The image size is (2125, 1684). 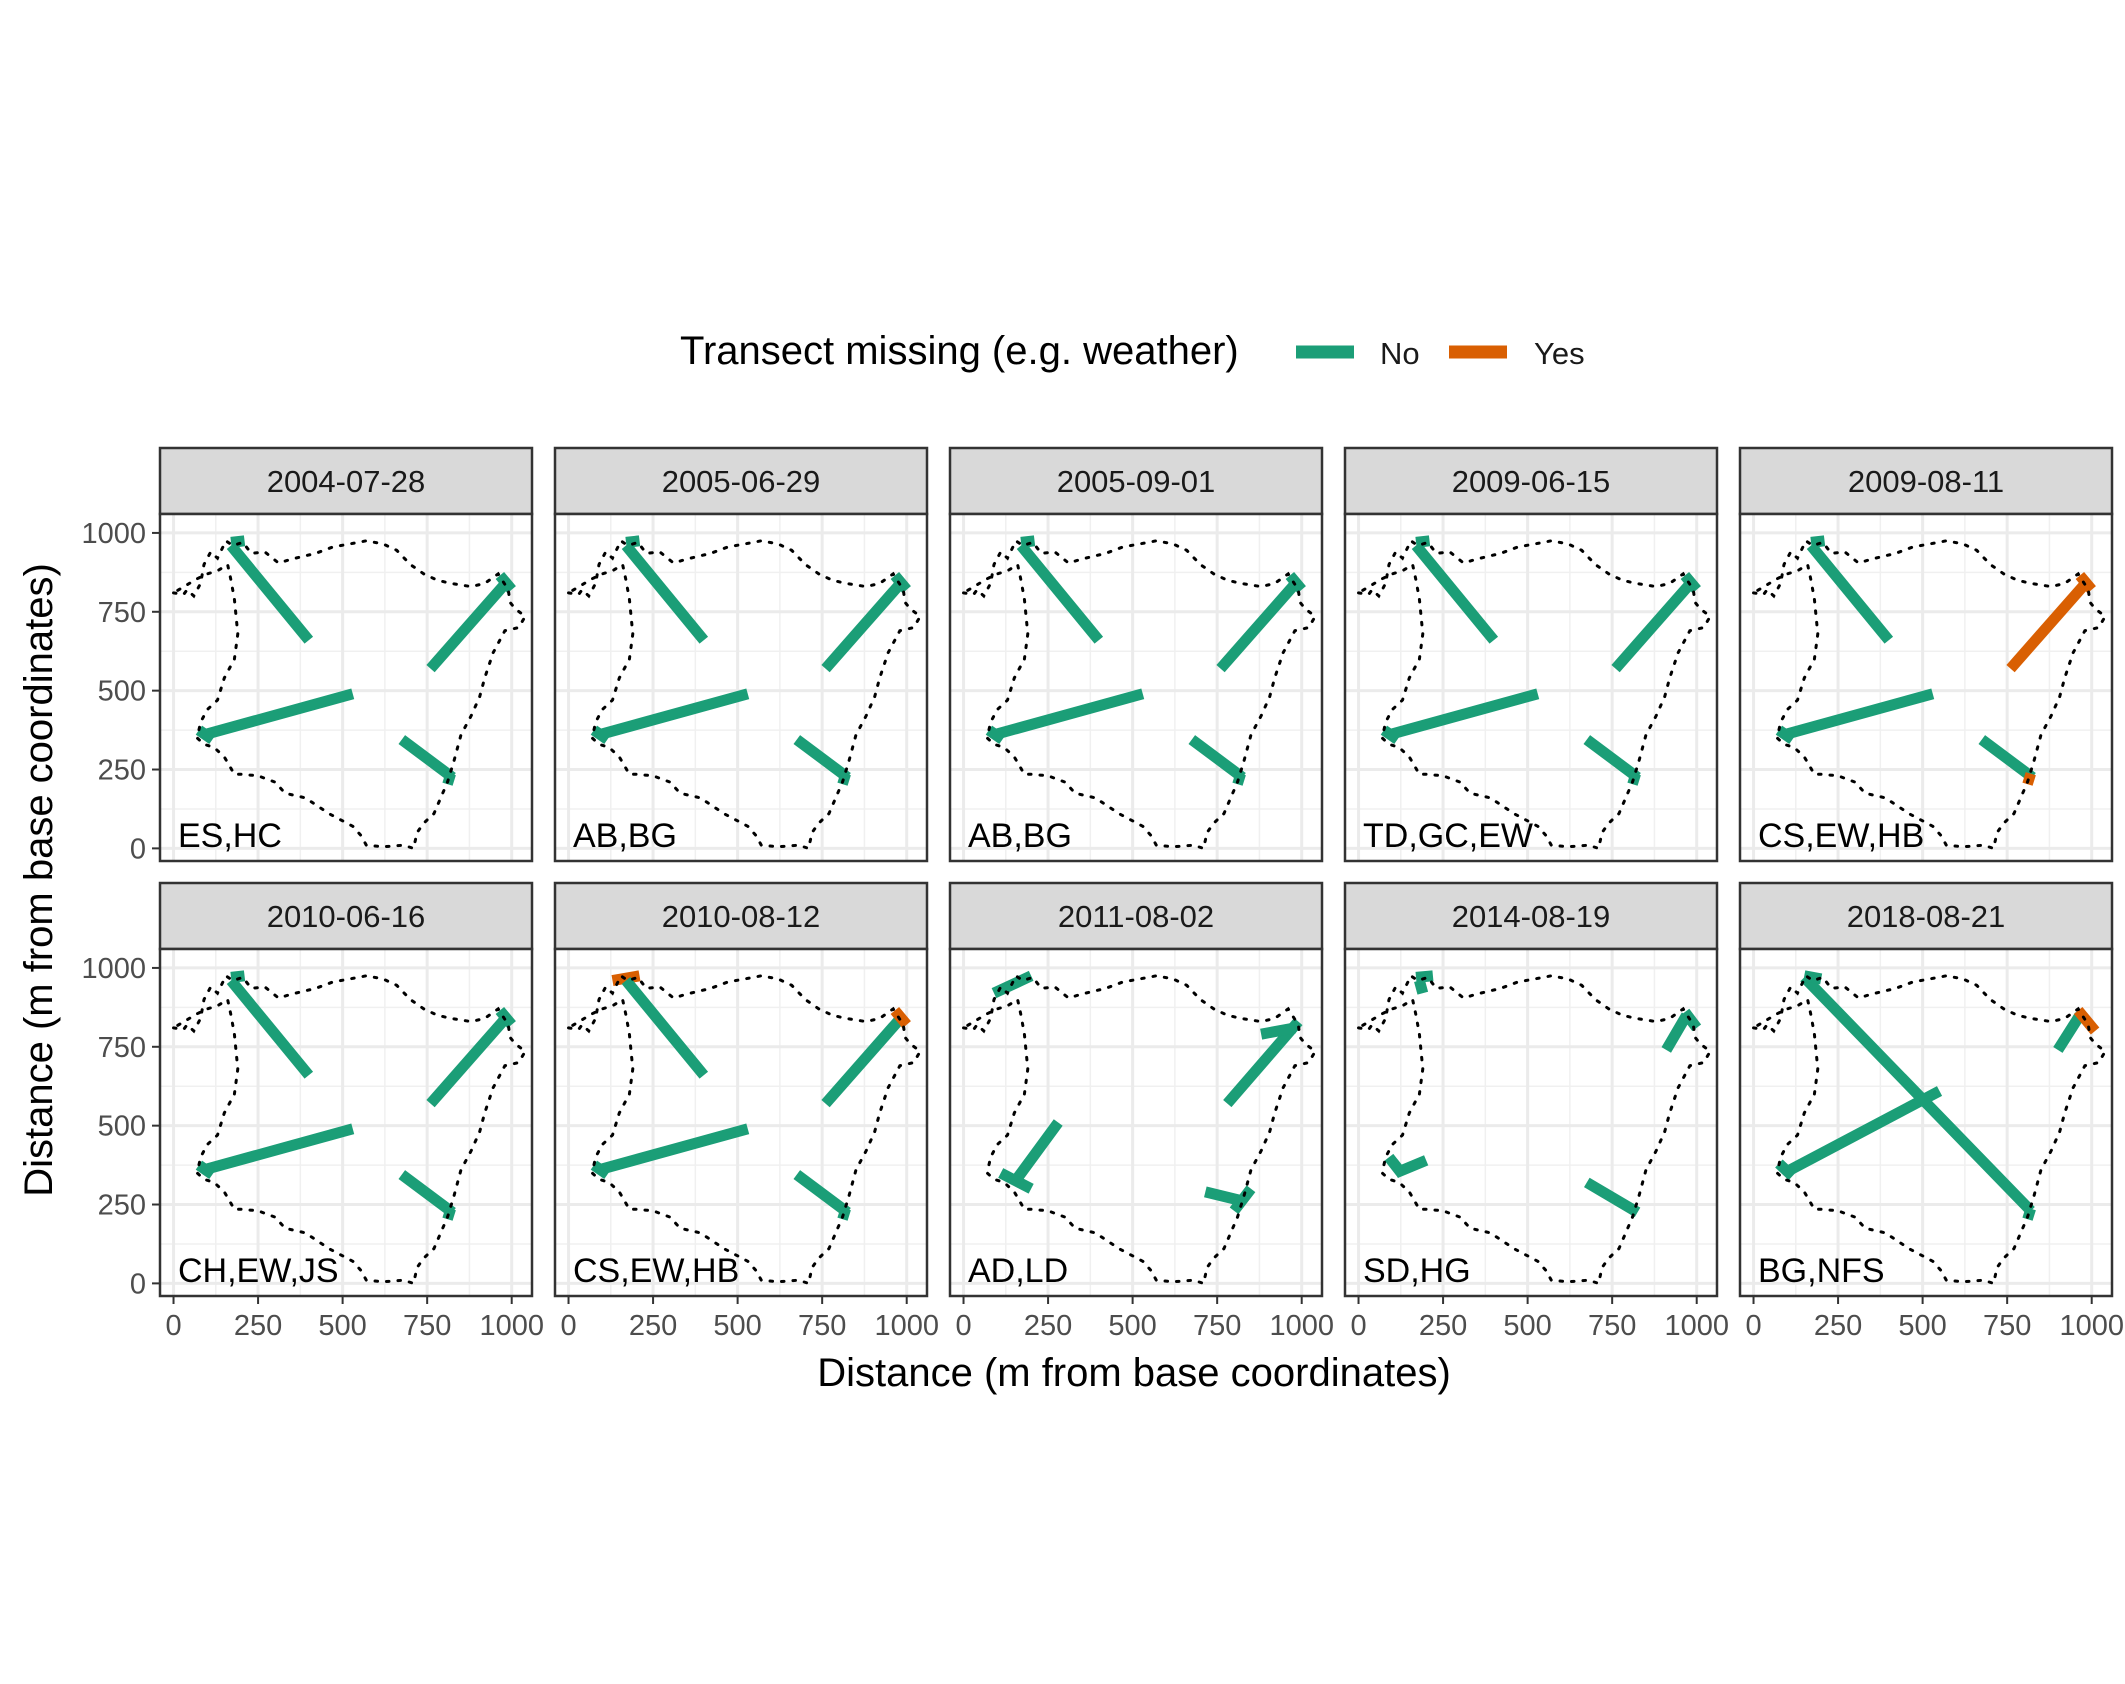 What do you see at coordinates (1926, 654) in the screenshot?
I see `facet-panel-2009-08-11: 2009-08-11 CS,EW,HB` at bounding box center [1926, 654].